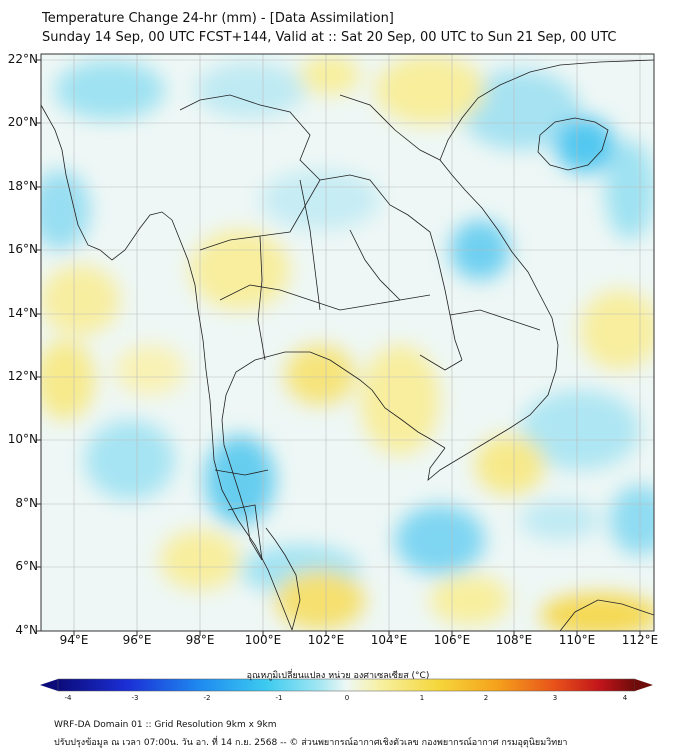  What do you see at coordinates (74, 640) in the screenshot?
I see `lon-label-94e: 94°E` at bounding box center [74, 640].